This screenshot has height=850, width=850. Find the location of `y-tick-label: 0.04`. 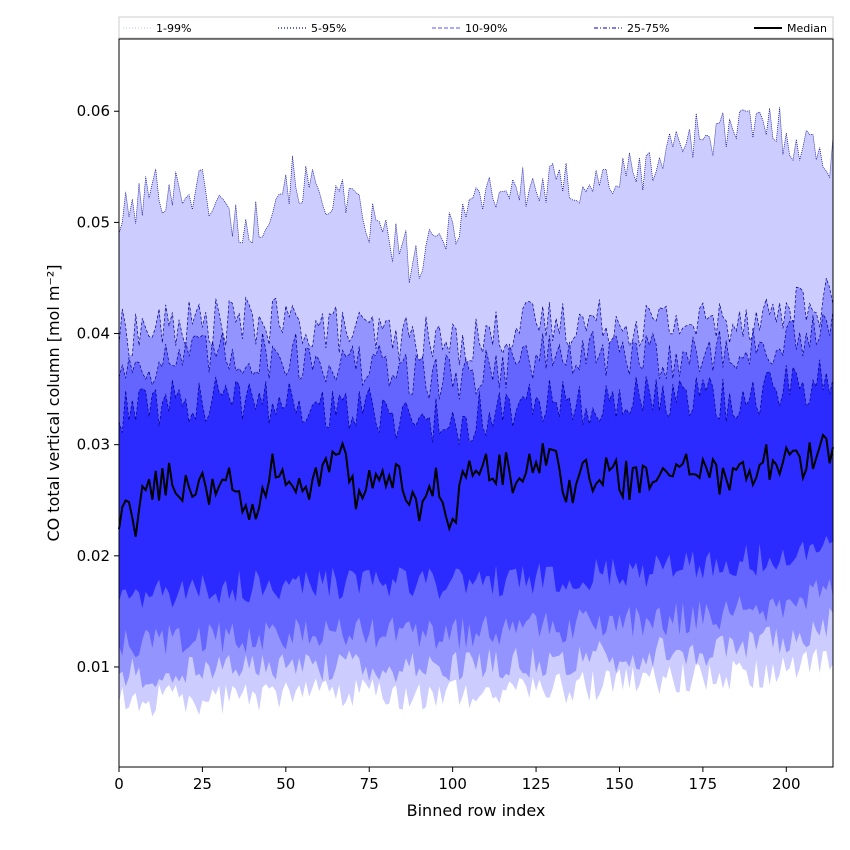

y-tick-label: 0.04 is located at coordinates (93, 334).